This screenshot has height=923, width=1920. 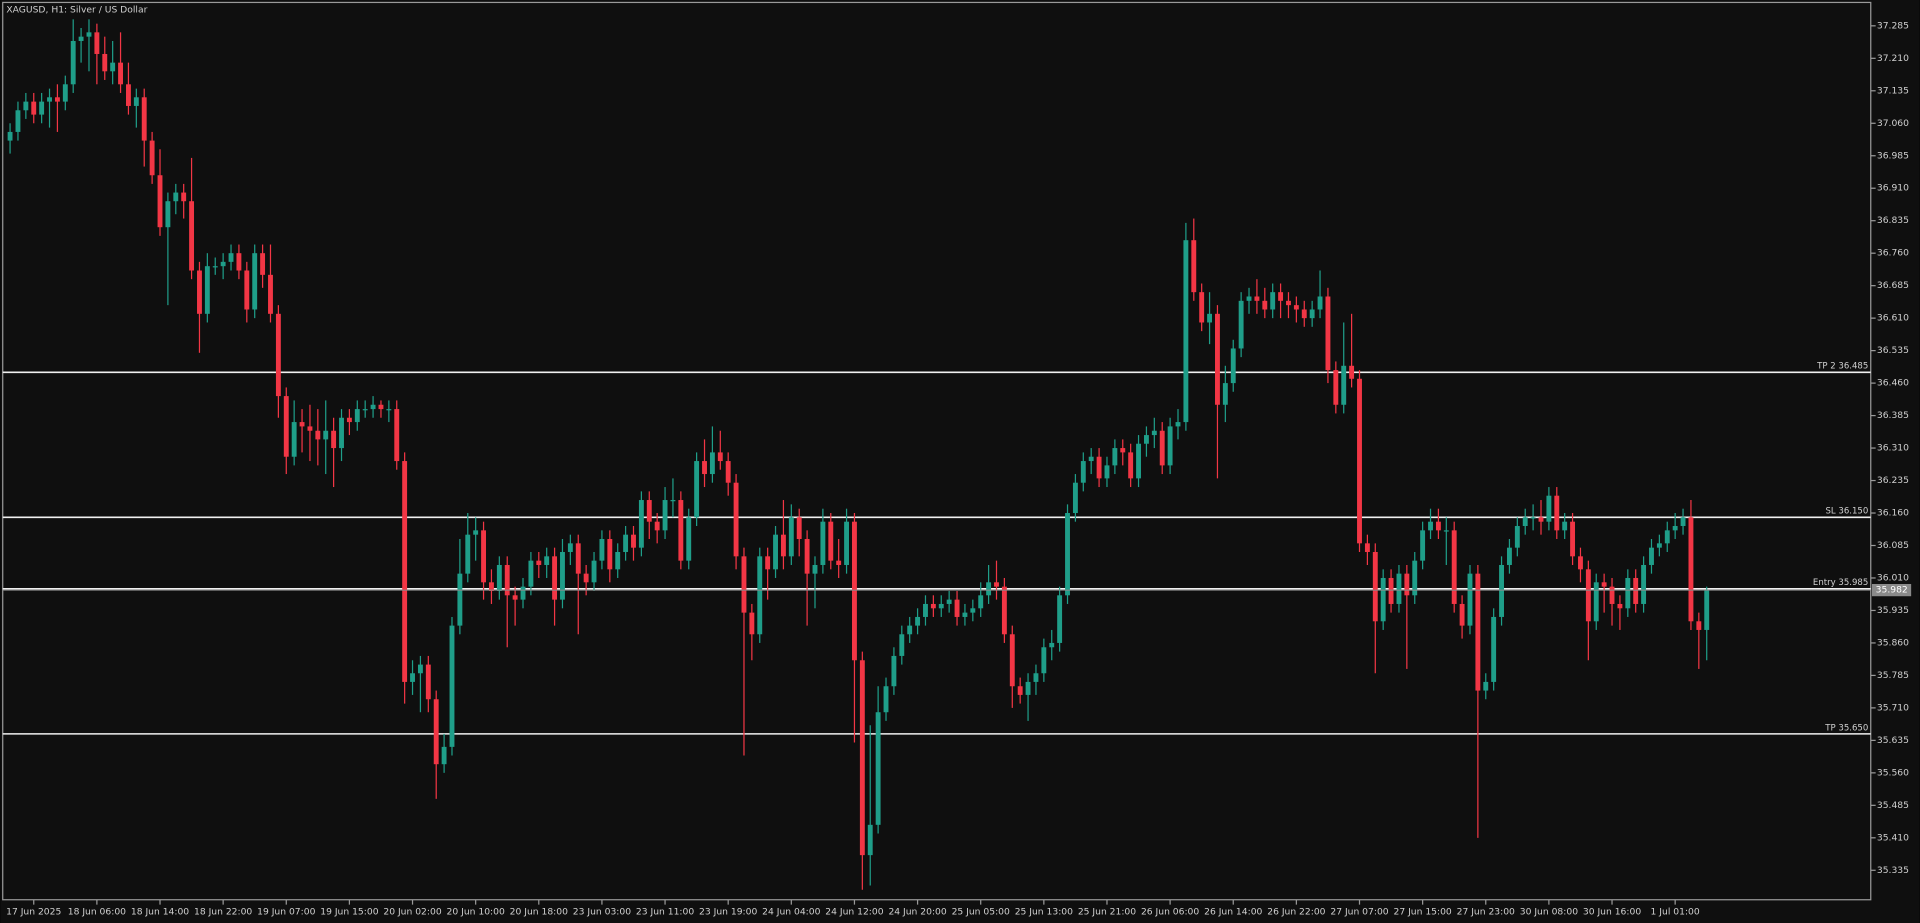 I want to click on x-tick-label: 24 Jun 04:00, so click(x=791, y=911).